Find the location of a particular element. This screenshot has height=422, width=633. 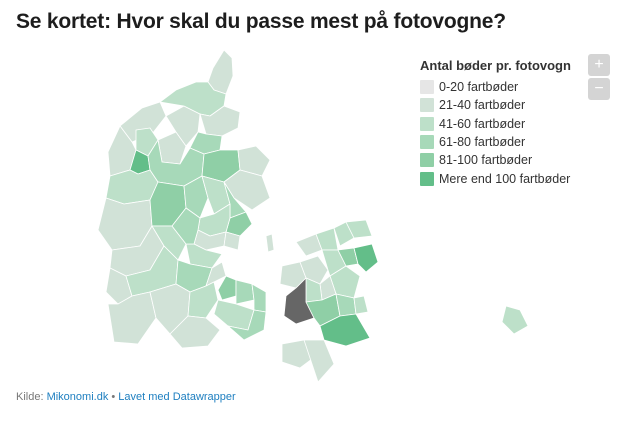

legend-item: 81-100 fartbøder is located at coordinates (495, 160).